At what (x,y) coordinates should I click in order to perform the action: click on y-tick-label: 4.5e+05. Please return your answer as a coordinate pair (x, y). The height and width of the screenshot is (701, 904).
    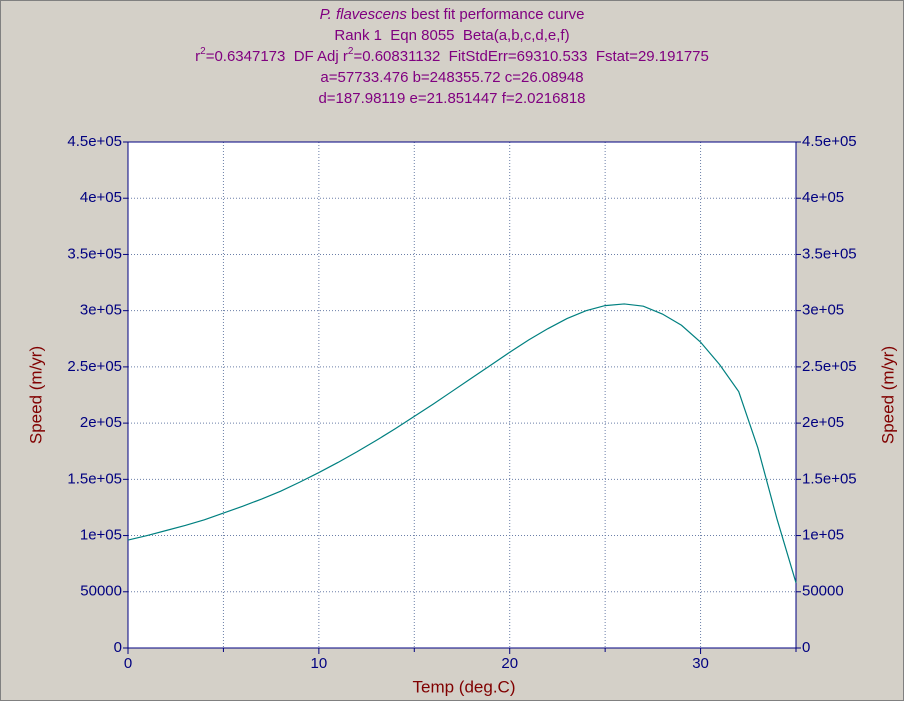
    Looking at the image, I should click on (94, 141).